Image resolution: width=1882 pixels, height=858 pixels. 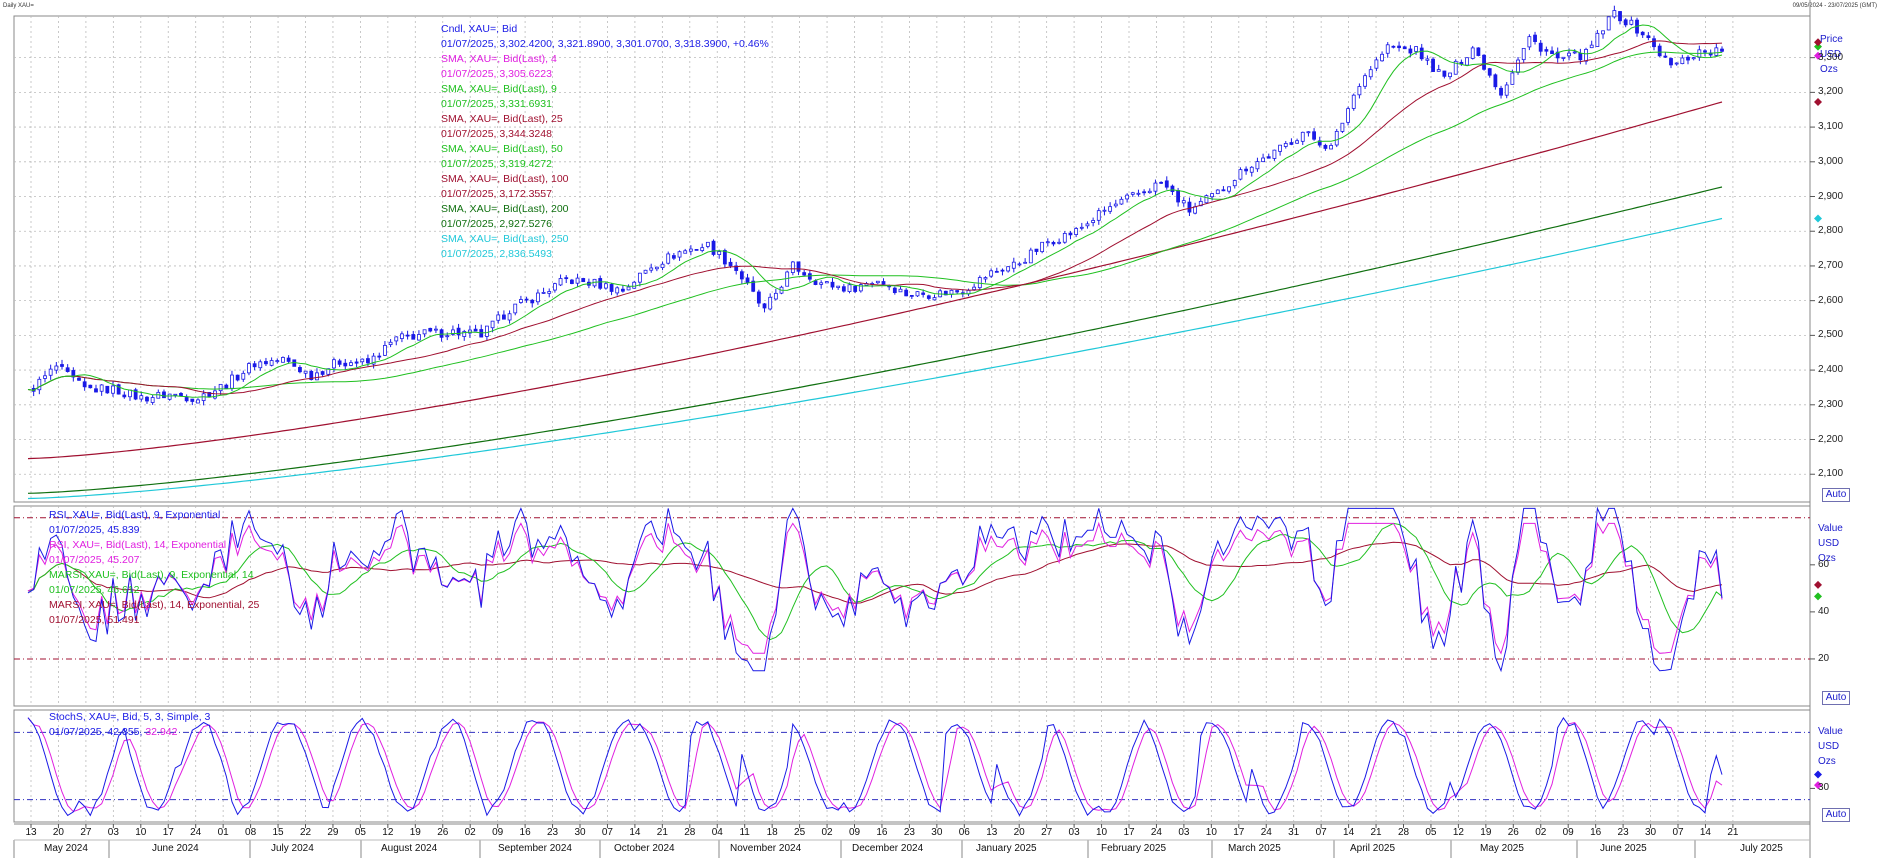 What do you see at coordinates (496, 104) in the screenshot?
I see `legend-entry: 01/07/2025, 3,331.6931` at bounding box center [496, 104].